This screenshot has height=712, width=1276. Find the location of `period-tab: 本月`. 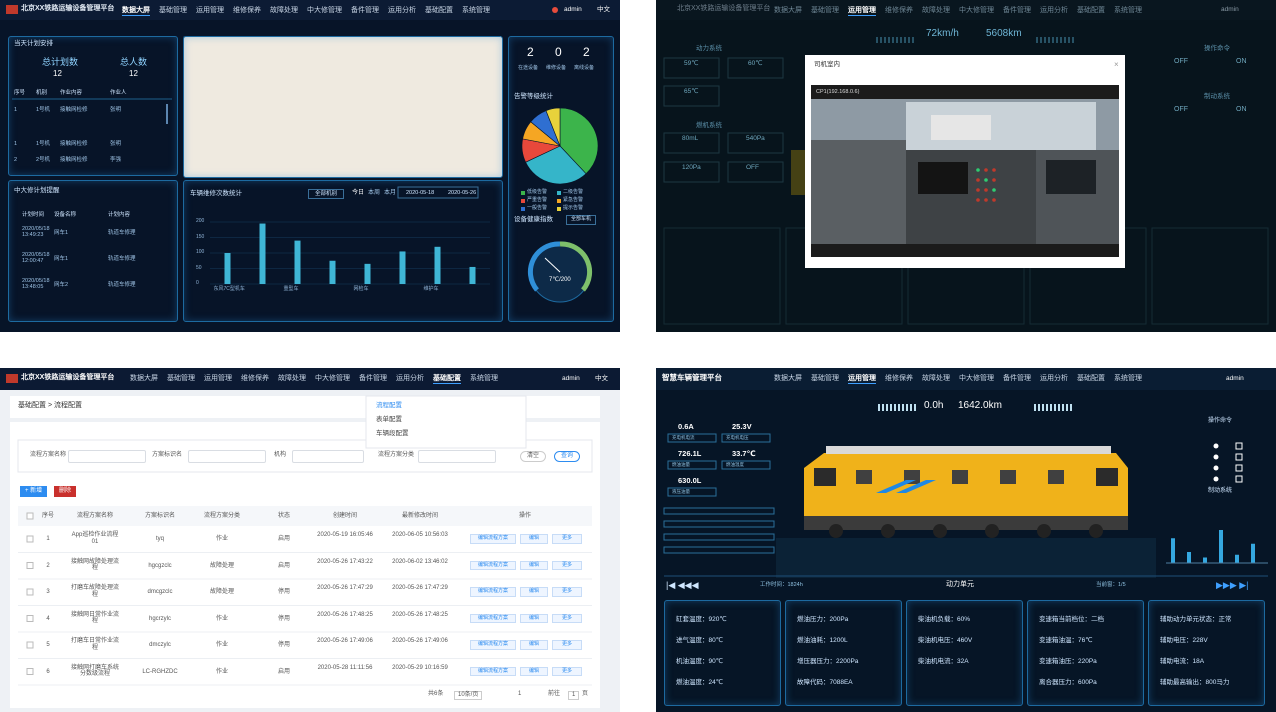

period-tab: 本月 is located at coordinates (390, 193).